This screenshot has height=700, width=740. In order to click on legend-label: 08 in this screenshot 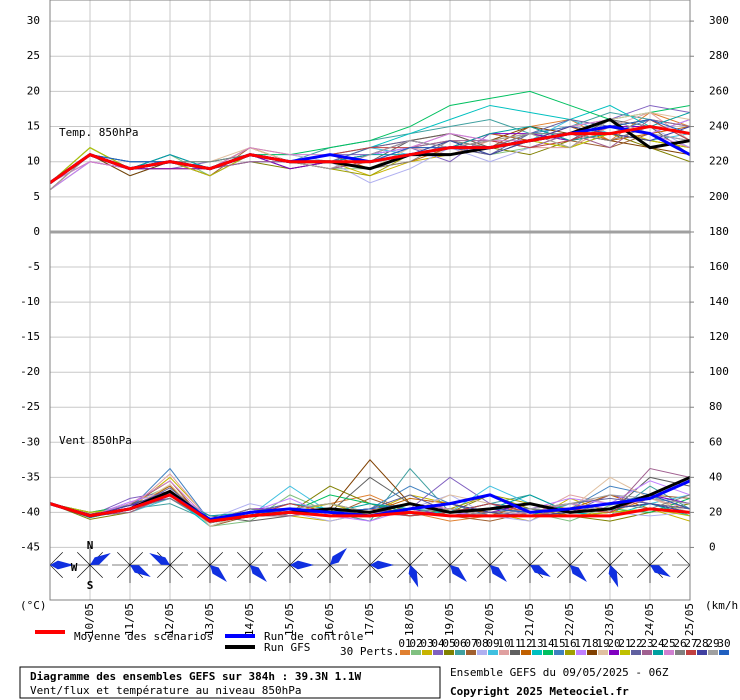, I will do `click(481, 643)`.